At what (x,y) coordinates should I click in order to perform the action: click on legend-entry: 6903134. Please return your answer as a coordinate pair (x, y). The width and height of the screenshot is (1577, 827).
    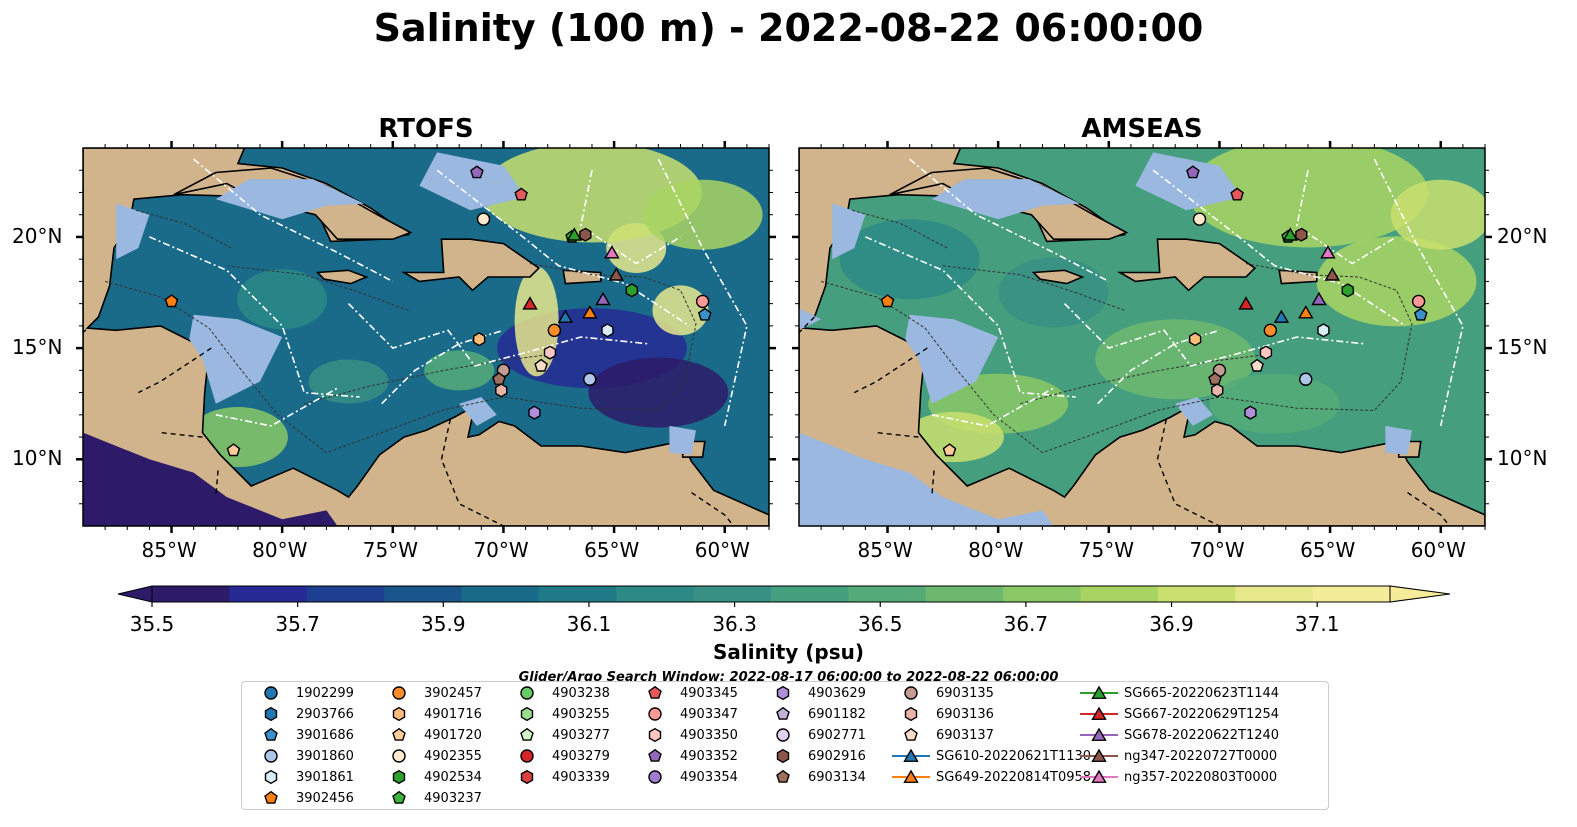
    Looking at the image, I should click on (814, 777).